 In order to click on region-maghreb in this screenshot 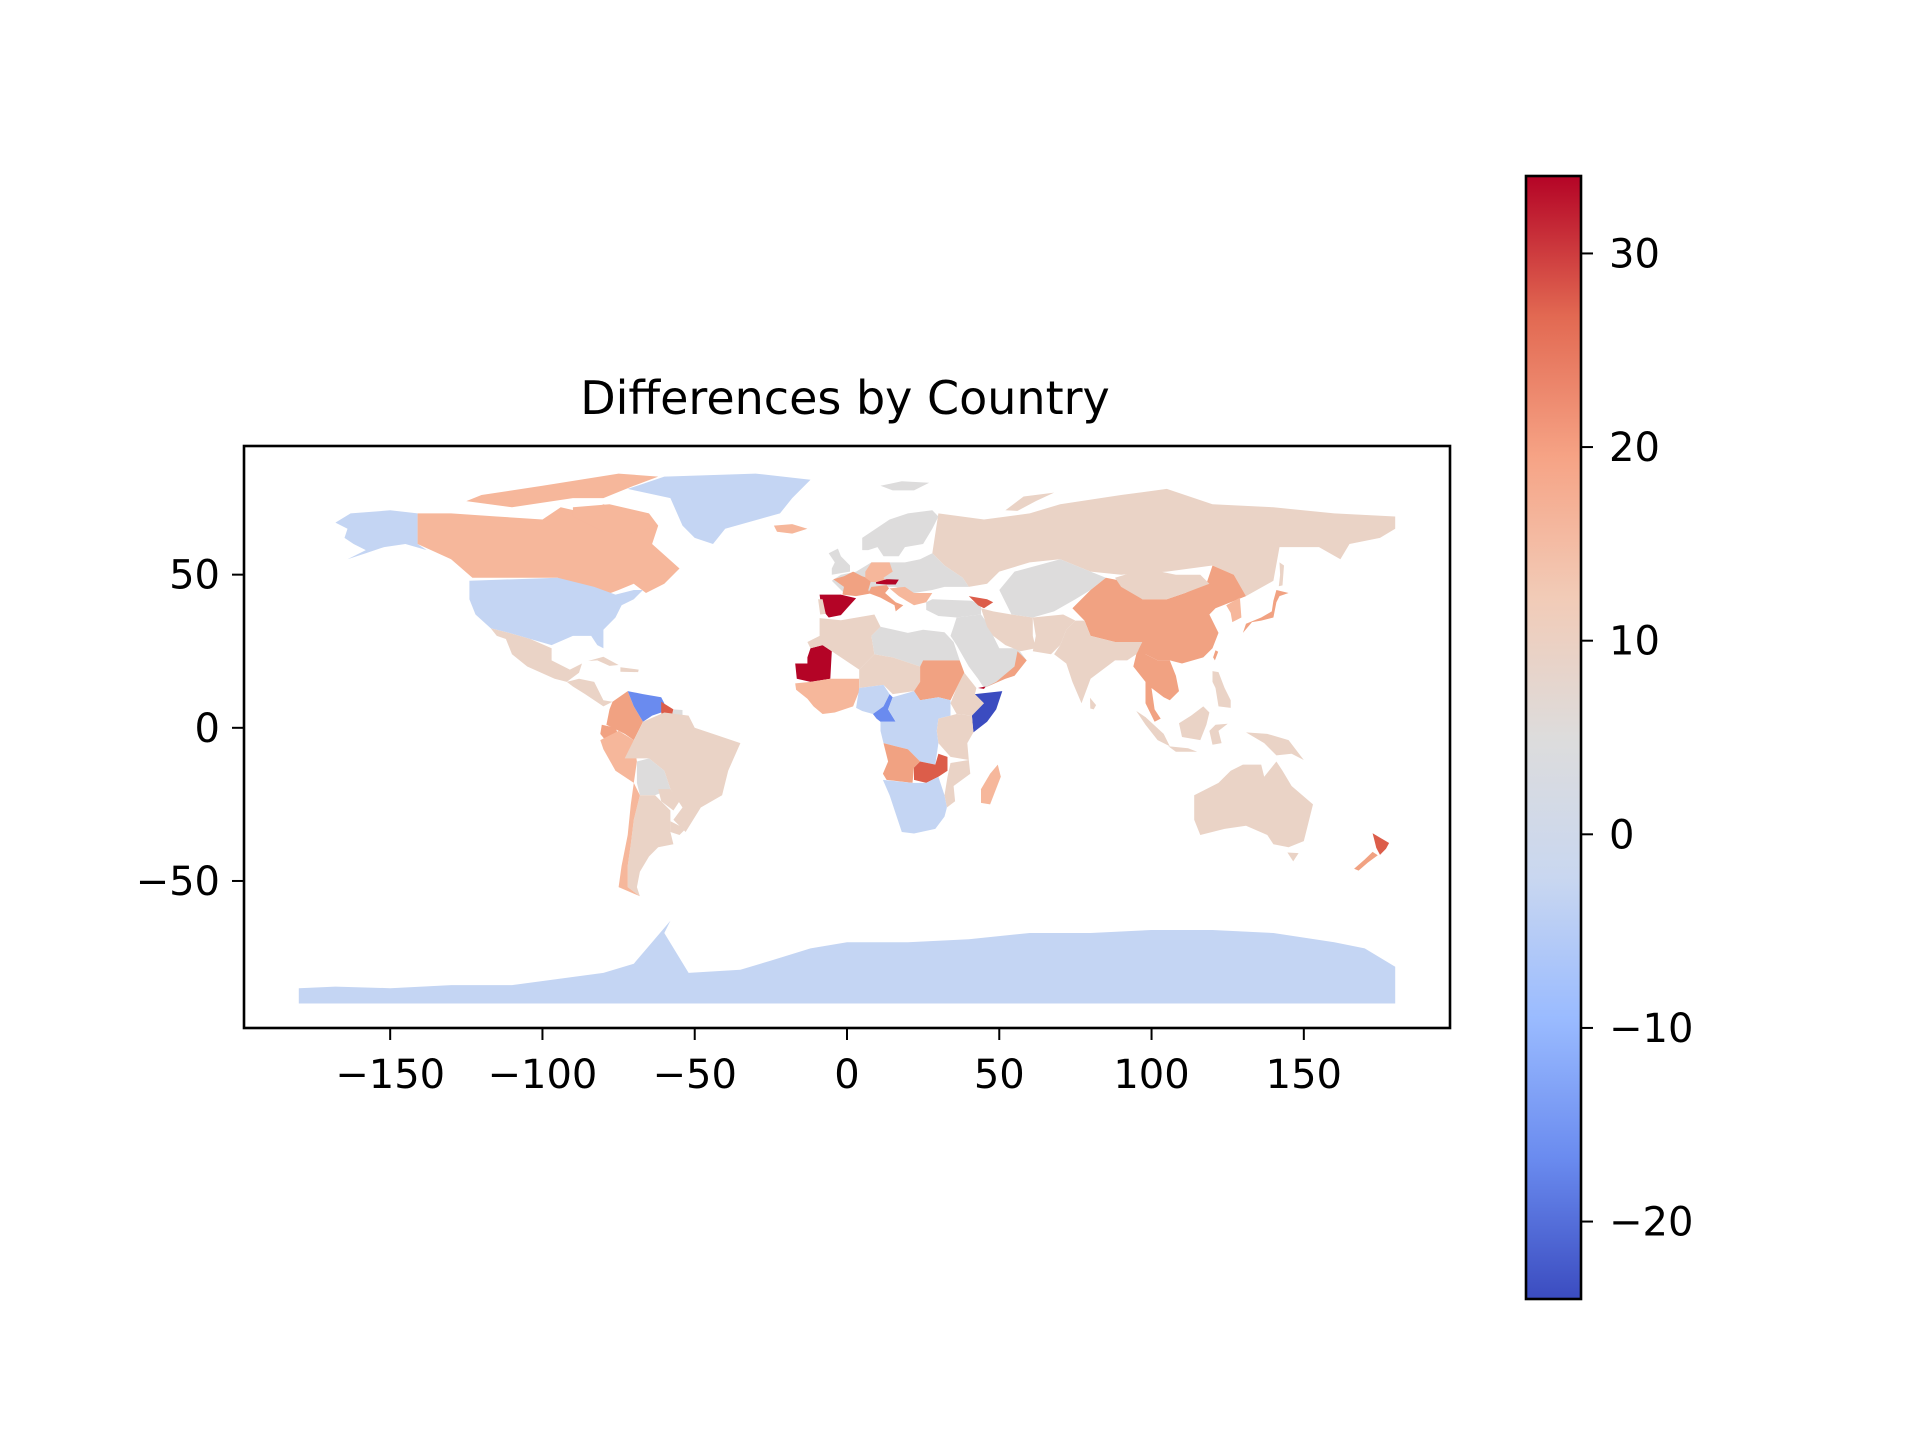, I will do `click(844, 642)`.